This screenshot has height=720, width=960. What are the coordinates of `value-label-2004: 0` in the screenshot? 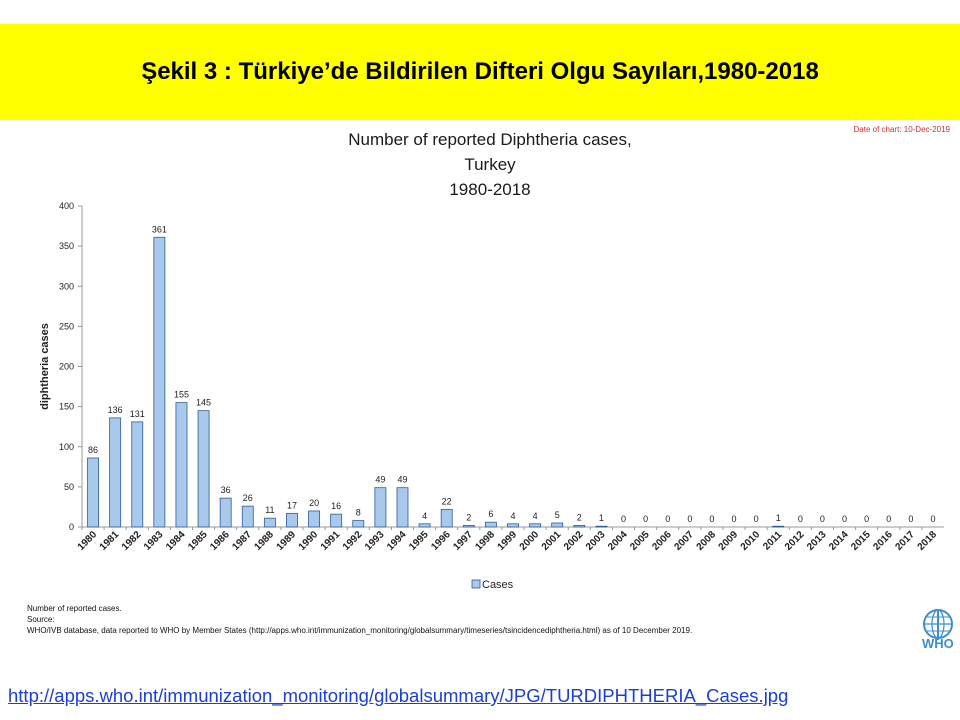 It's located at (623, 519).